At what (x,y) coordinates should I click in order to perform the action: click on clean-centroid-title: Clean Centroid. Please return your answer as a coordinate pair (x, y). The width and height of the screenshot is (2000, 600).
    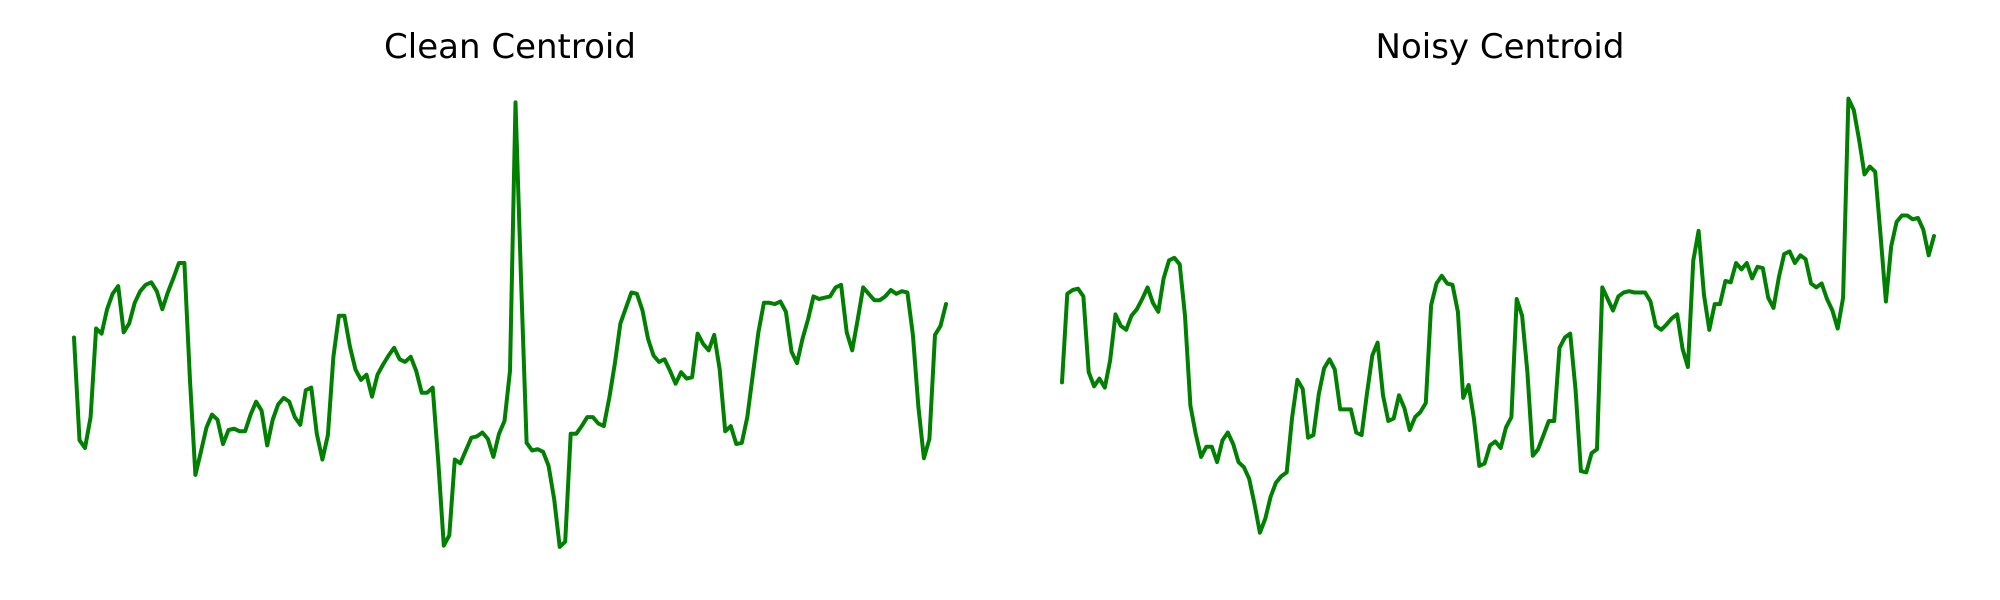
    Looking at the image, I should click on (510, 47).